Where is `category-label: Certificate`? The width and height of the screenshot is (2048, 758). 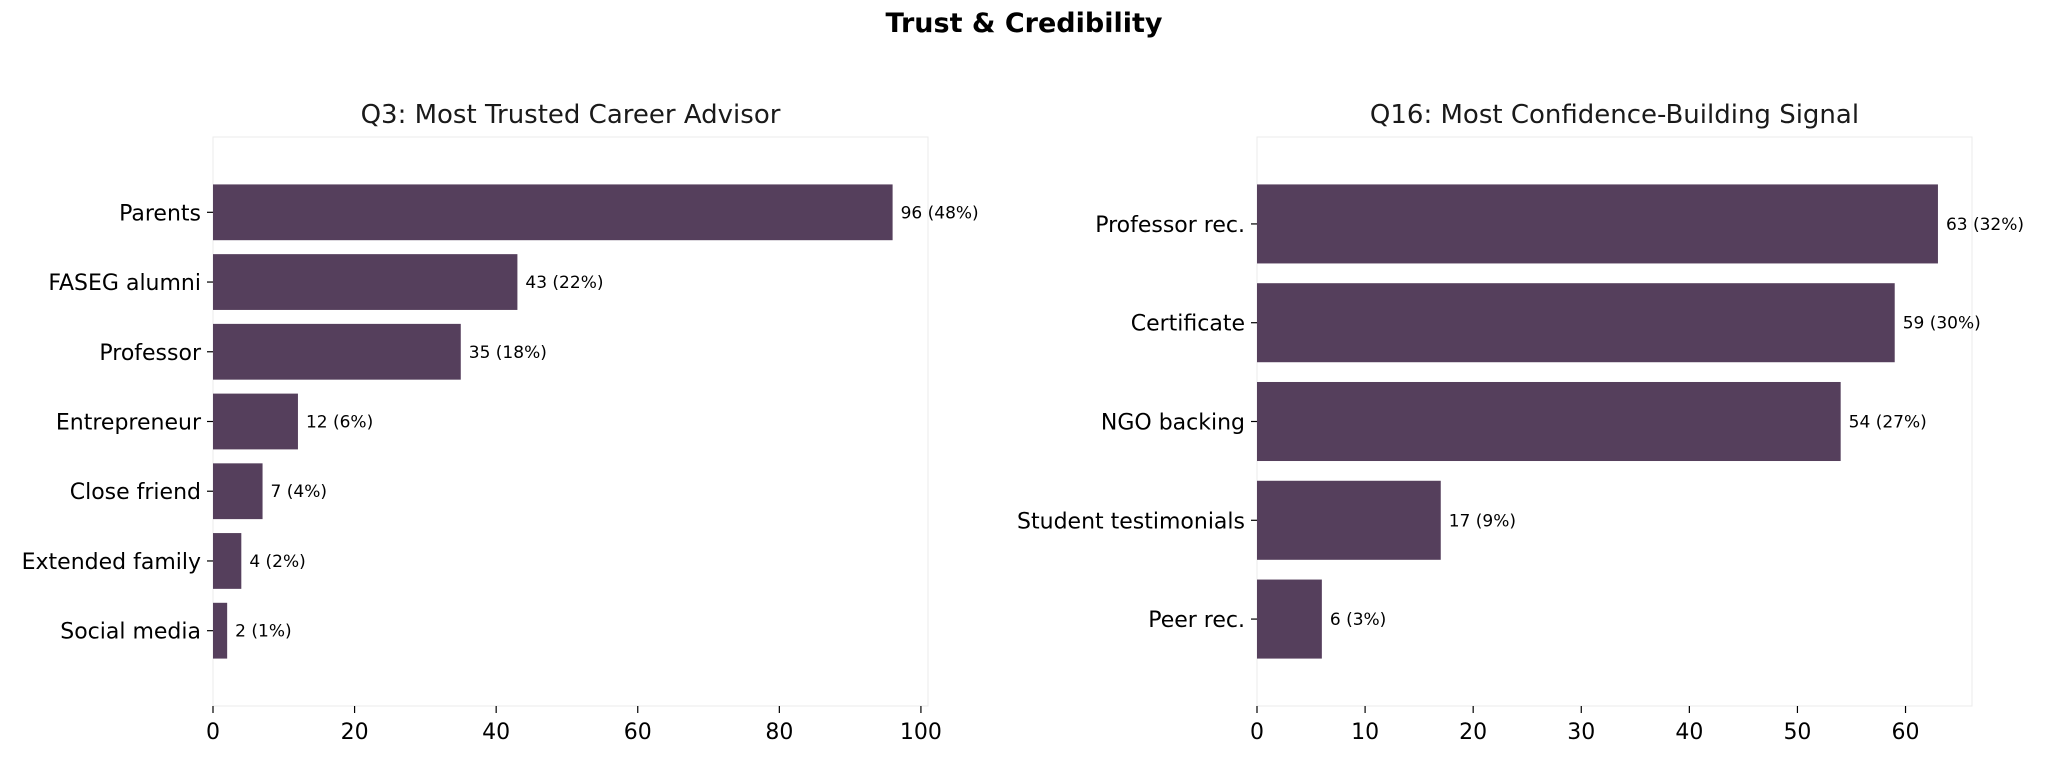 category-label: Certificate is located at coordinates (1188, 324).